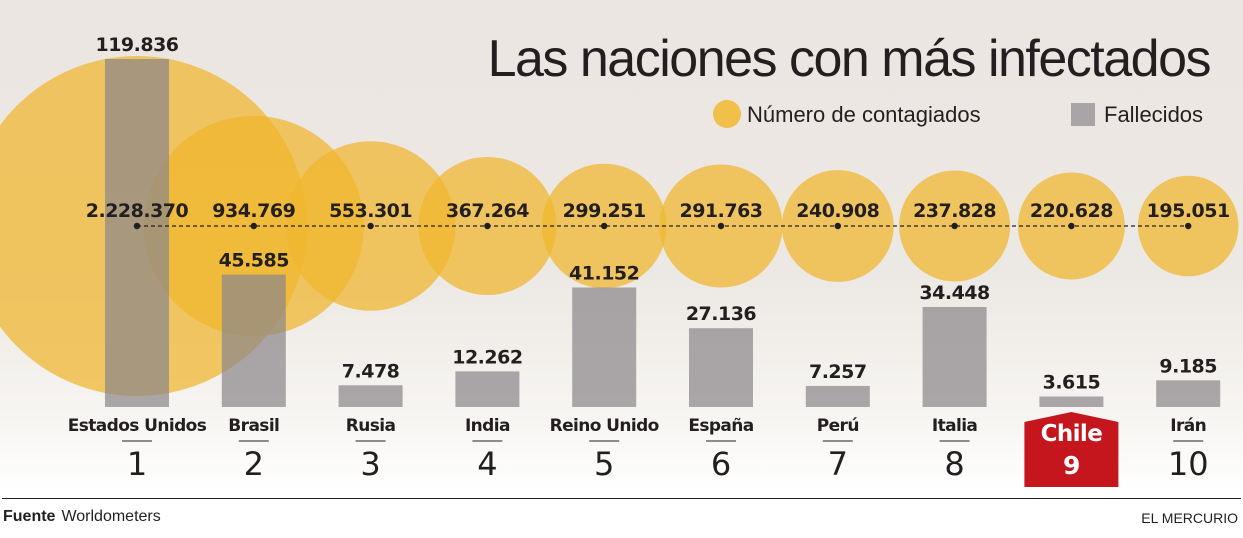  Describe the element at coordinates (136, 45) in the screenshot. I see `deaths-value-label: 119.836` at that location.